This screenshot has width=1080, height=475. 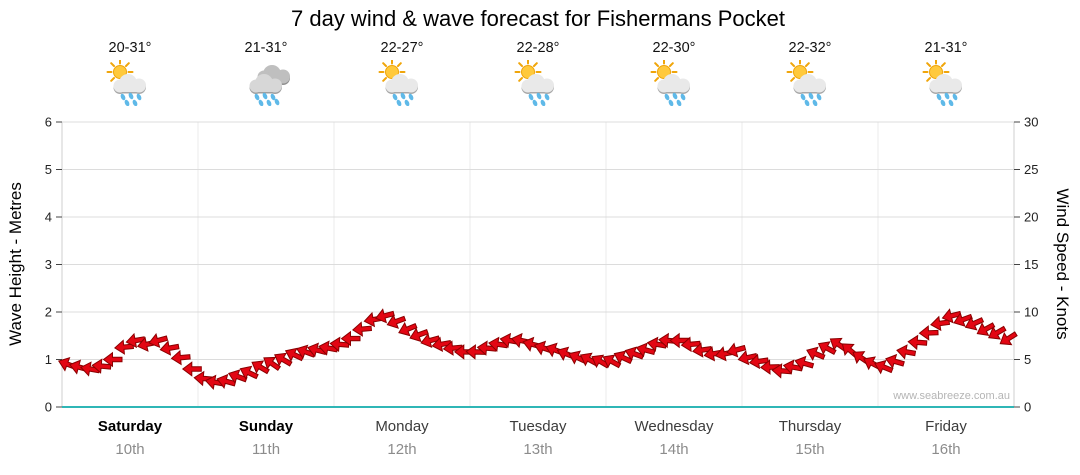 I want to click on day-label: Friday, so click(x=946, y=426).